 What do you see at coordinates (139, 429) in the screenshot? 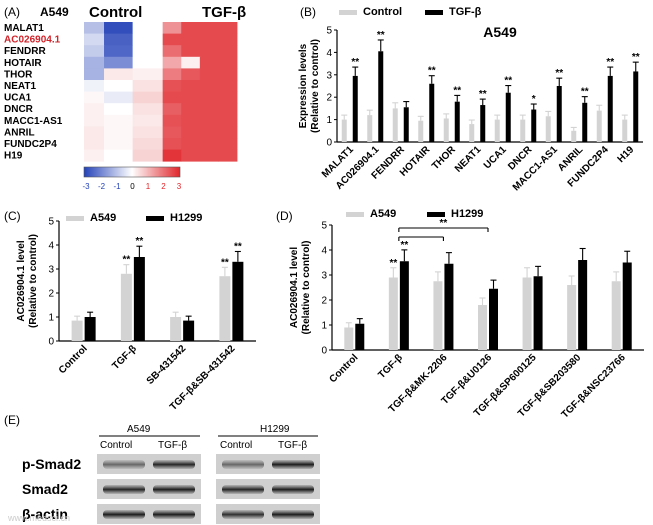
I see `blot-cell-a: A549` at bounding box center [139, 429].